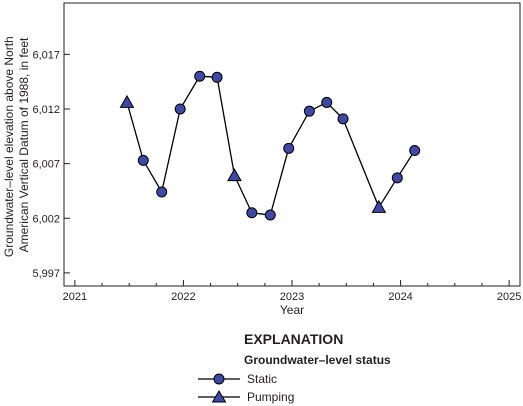 This screenshot has width=523, height=406. I want to click on y-axis-title-line-1: Groundwater–level elevation above North, so click(9, 146).